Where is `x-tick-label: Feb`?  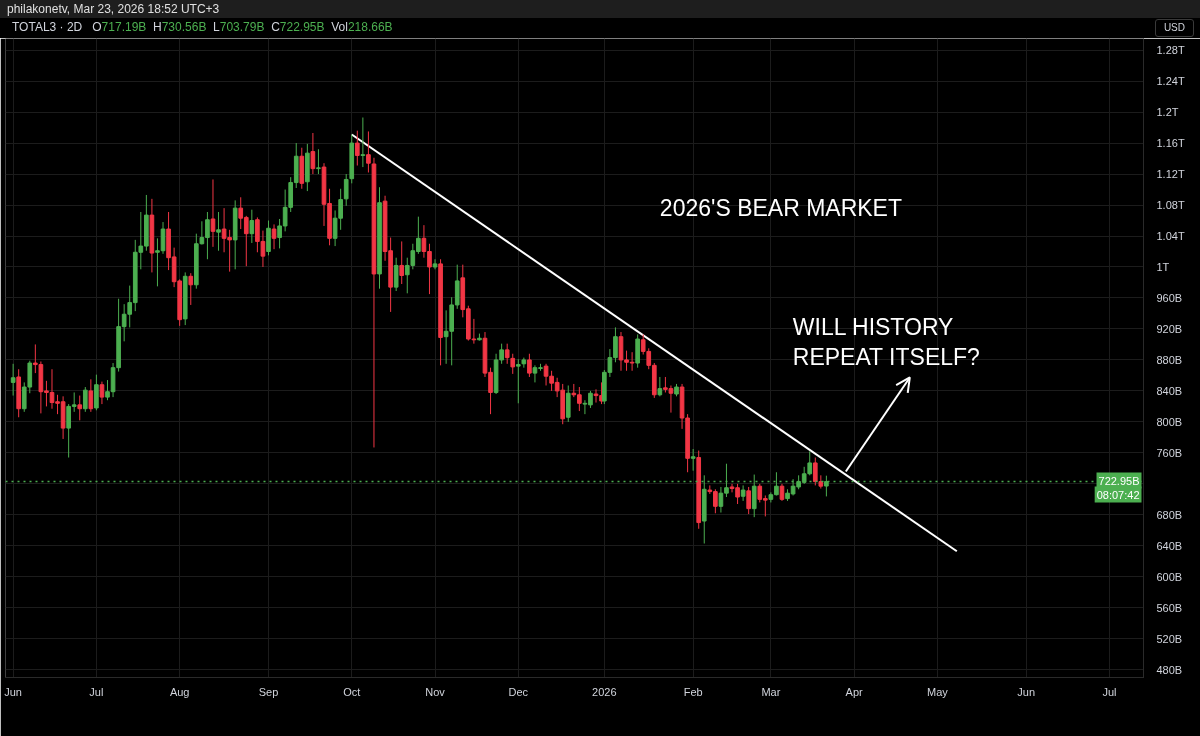
x-tick-label: Feb is located at coordinates (693, 691).